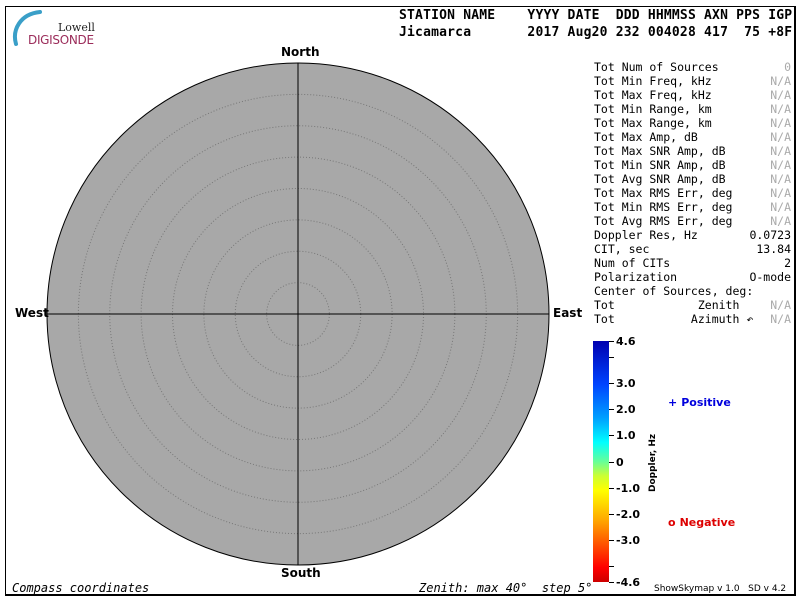  I want to click on stat-value: 13.84, so click(773, 249).